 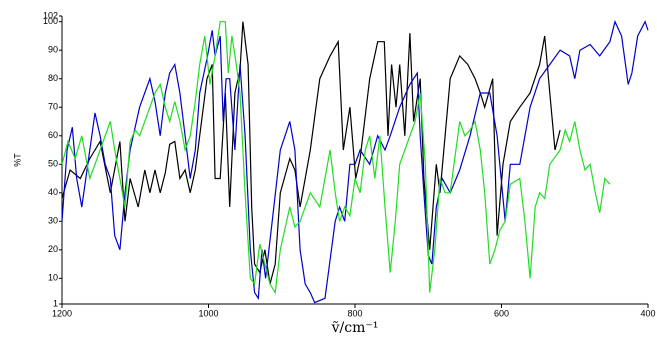 What do you see at coordinates (53, 249) in the screenshot?
I see `y-tick-label: 20` at bounding box center [53, 249].